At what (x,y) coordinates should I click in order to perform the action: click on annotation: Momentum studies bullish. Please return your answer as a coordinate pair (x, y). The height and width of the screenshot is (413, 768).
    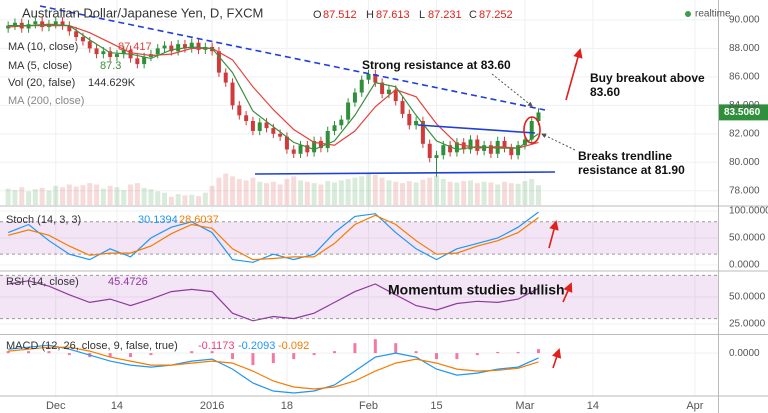
    Looking at the image, I should click on (476, 290).